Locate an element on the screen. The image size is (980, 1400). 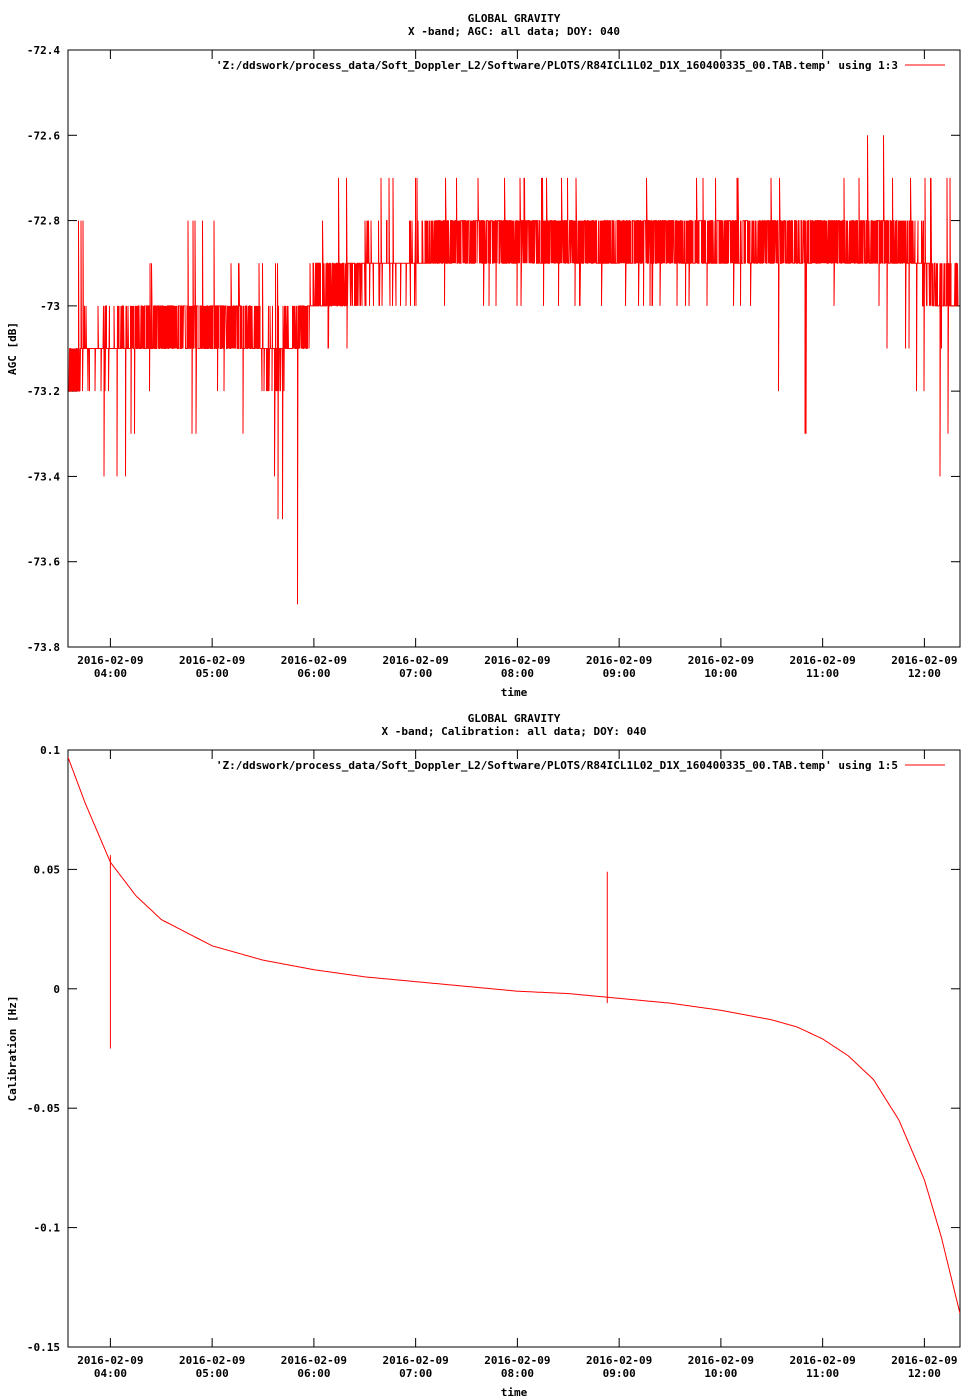
y-axis-label: Calibration [Hz] is located at coordinates (12, 1049).